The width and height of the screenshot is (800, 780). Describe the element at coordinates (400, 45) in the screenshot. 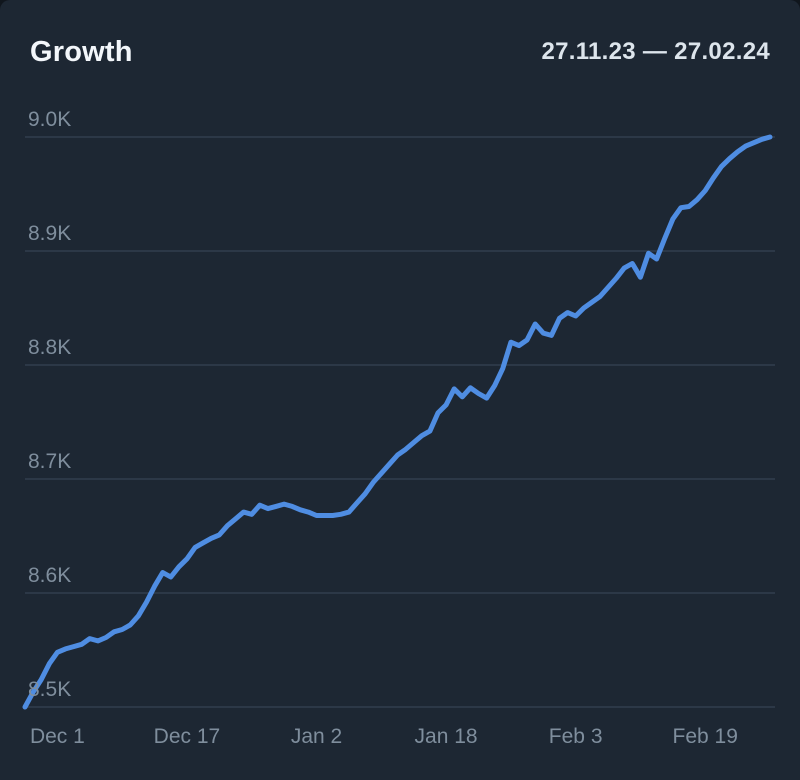

I see `chart-header: Growth 27.11.23 — 27.02.24` at that location.